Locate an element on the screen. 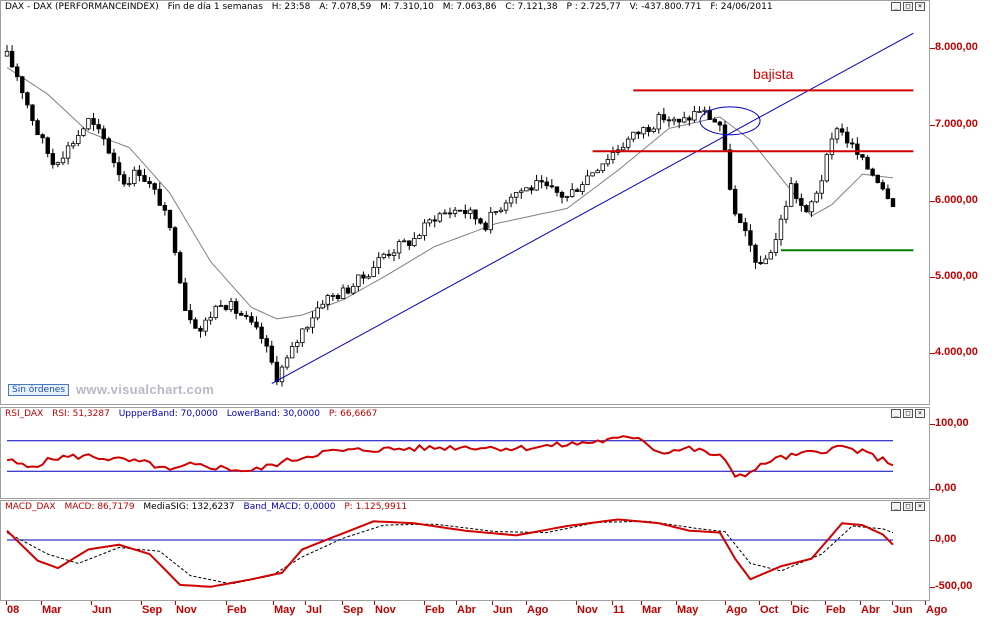 The height and width of the screenshot is (618, 994). x-tick-label: Nov is located at coordinates (587, 610).